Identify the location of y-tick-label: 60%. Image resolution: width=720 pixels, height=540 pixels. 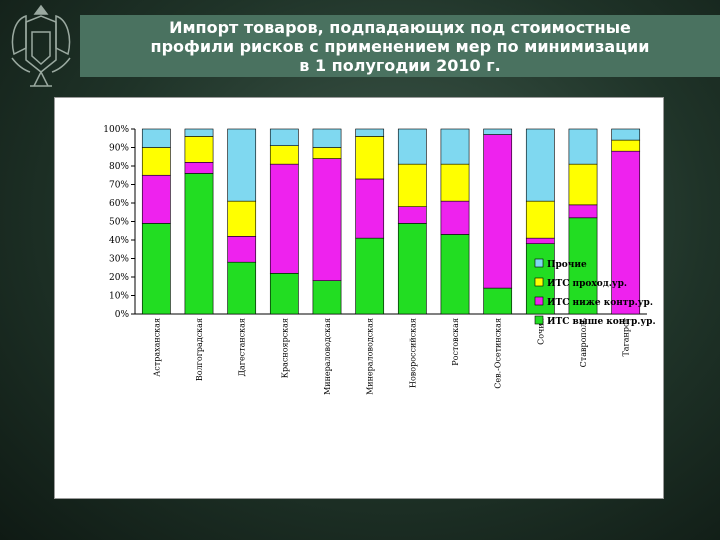
(119, 204).